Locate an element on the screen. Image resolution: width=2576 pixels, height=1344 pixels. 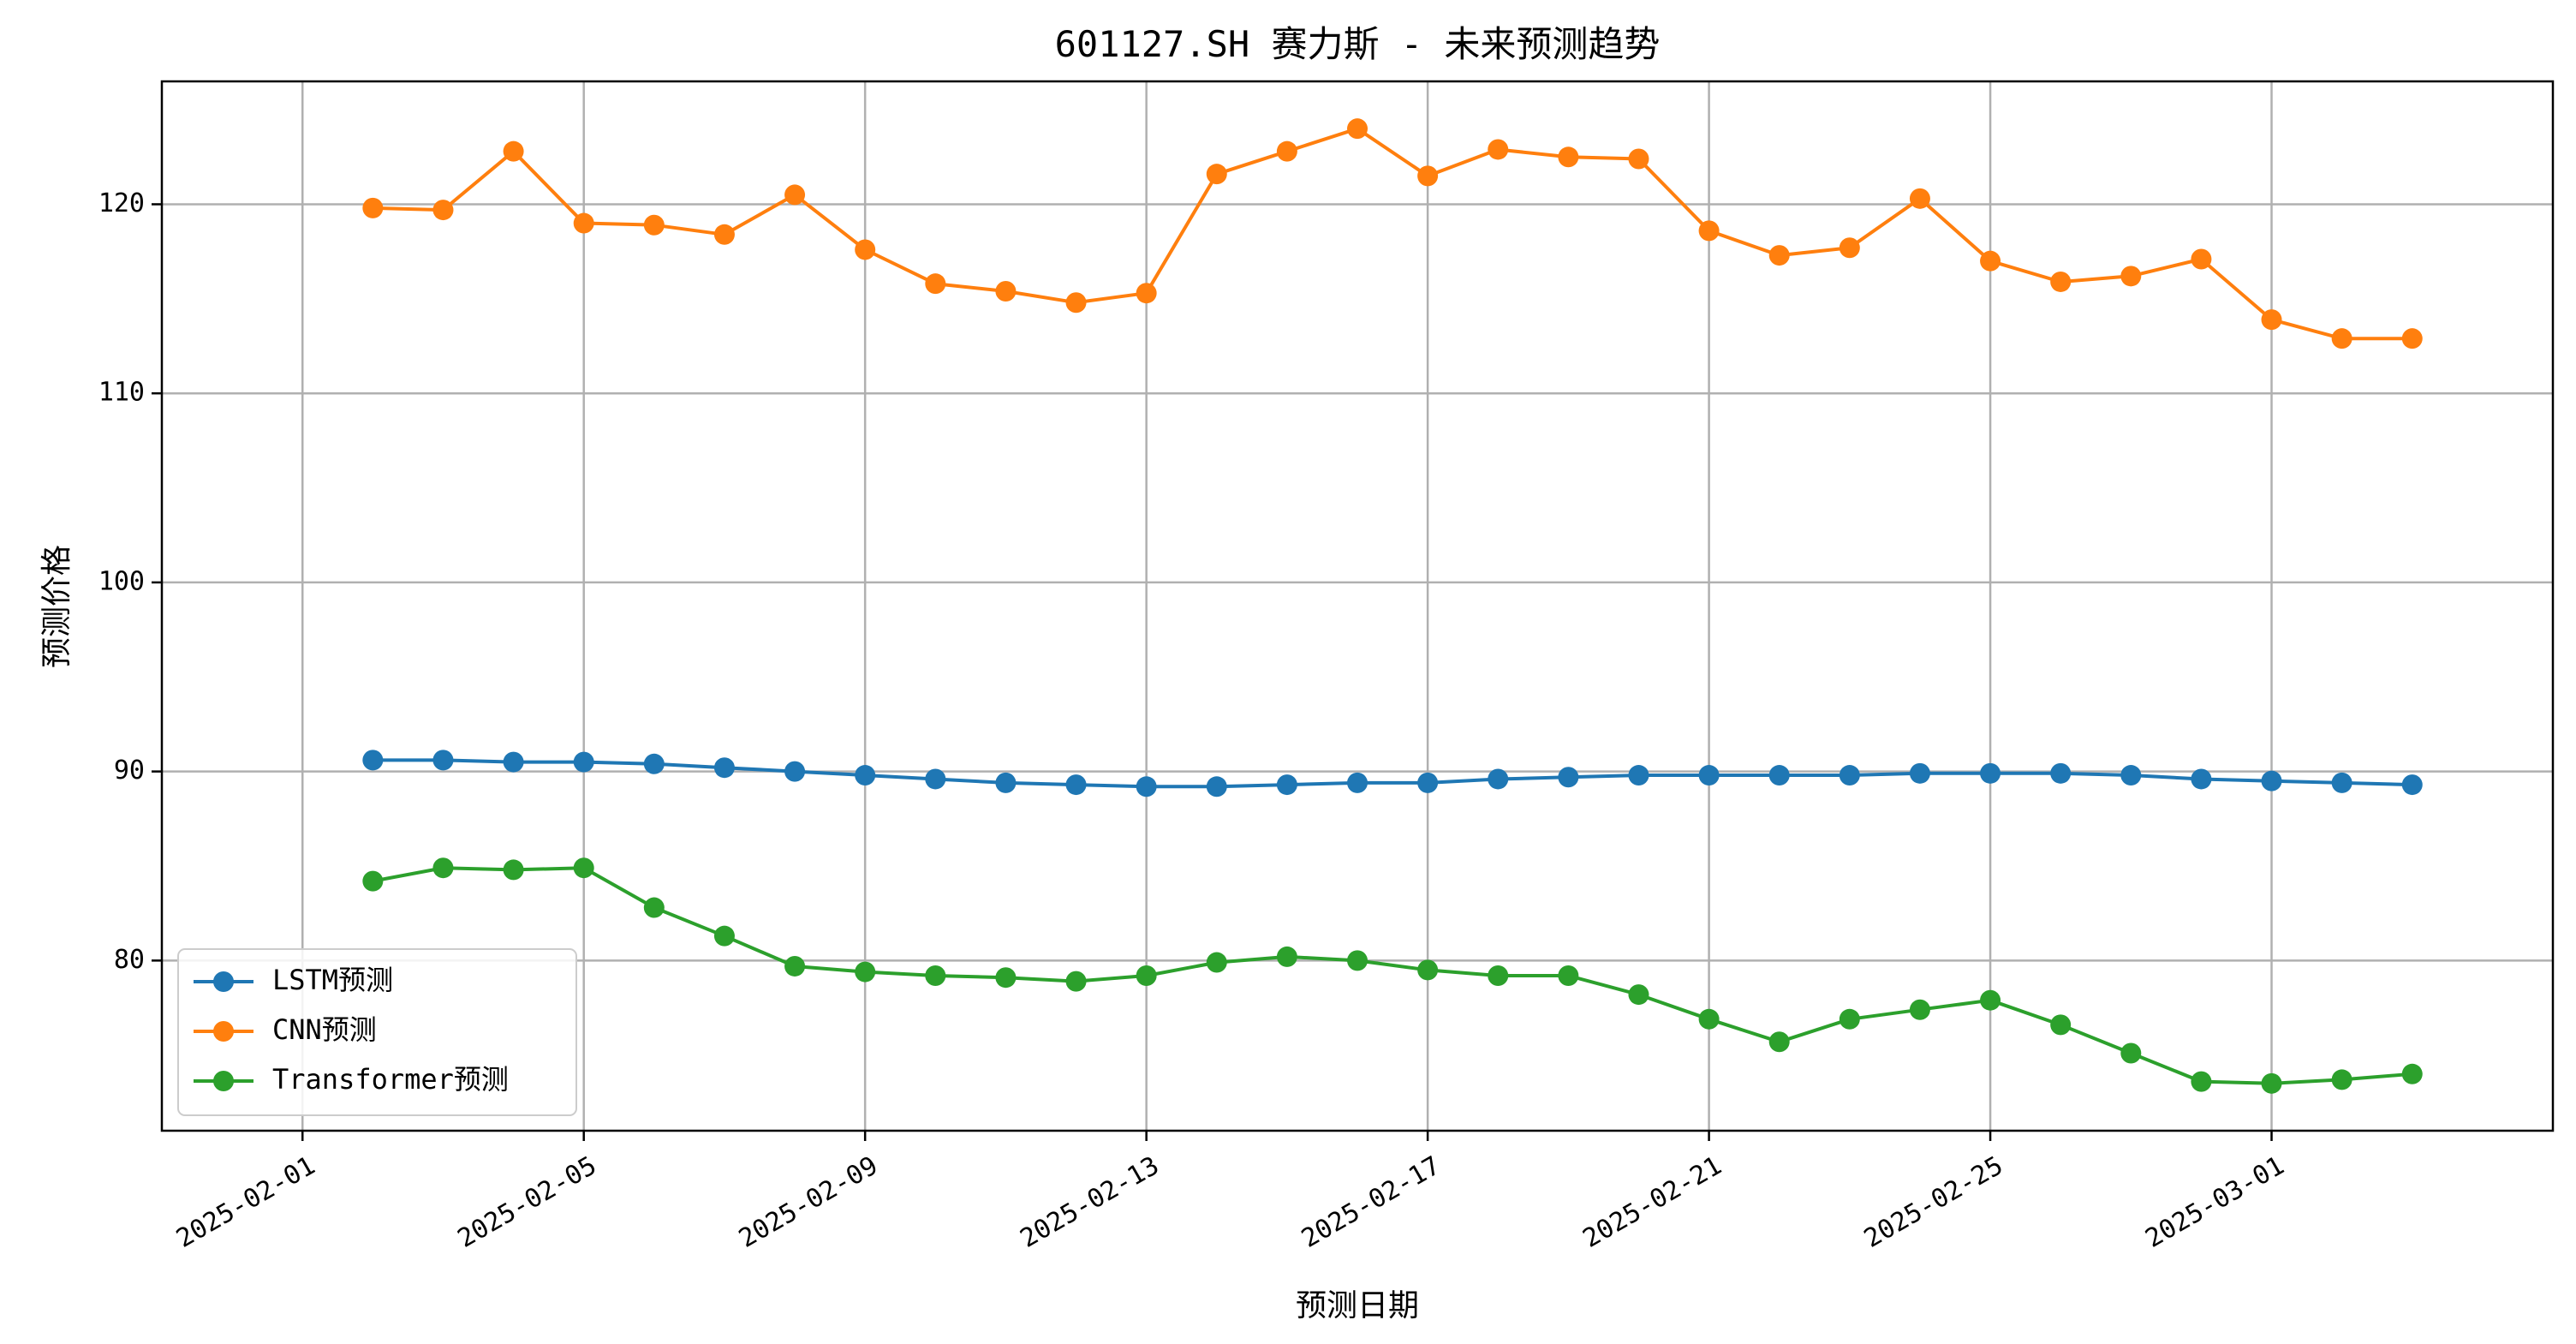
legend: LSTM预测 CNN预测 Transformer预测 is located at coordinates (377, 1032).